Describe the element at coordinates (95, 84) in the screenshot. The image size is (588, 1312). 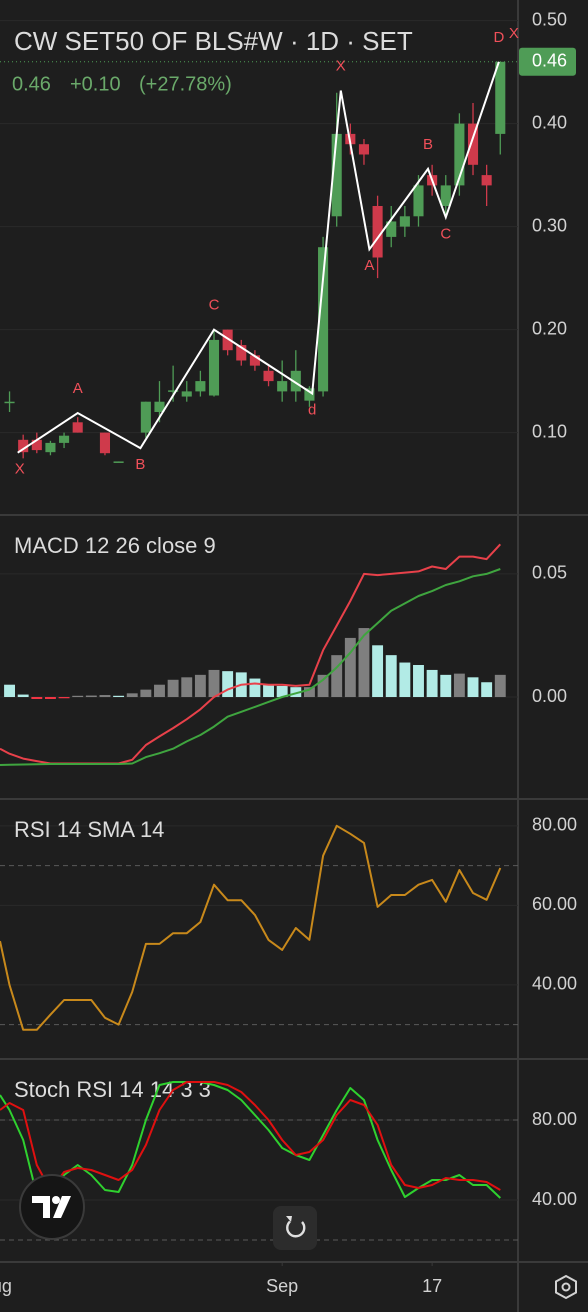
I see `price-change: +0.10` at that location.